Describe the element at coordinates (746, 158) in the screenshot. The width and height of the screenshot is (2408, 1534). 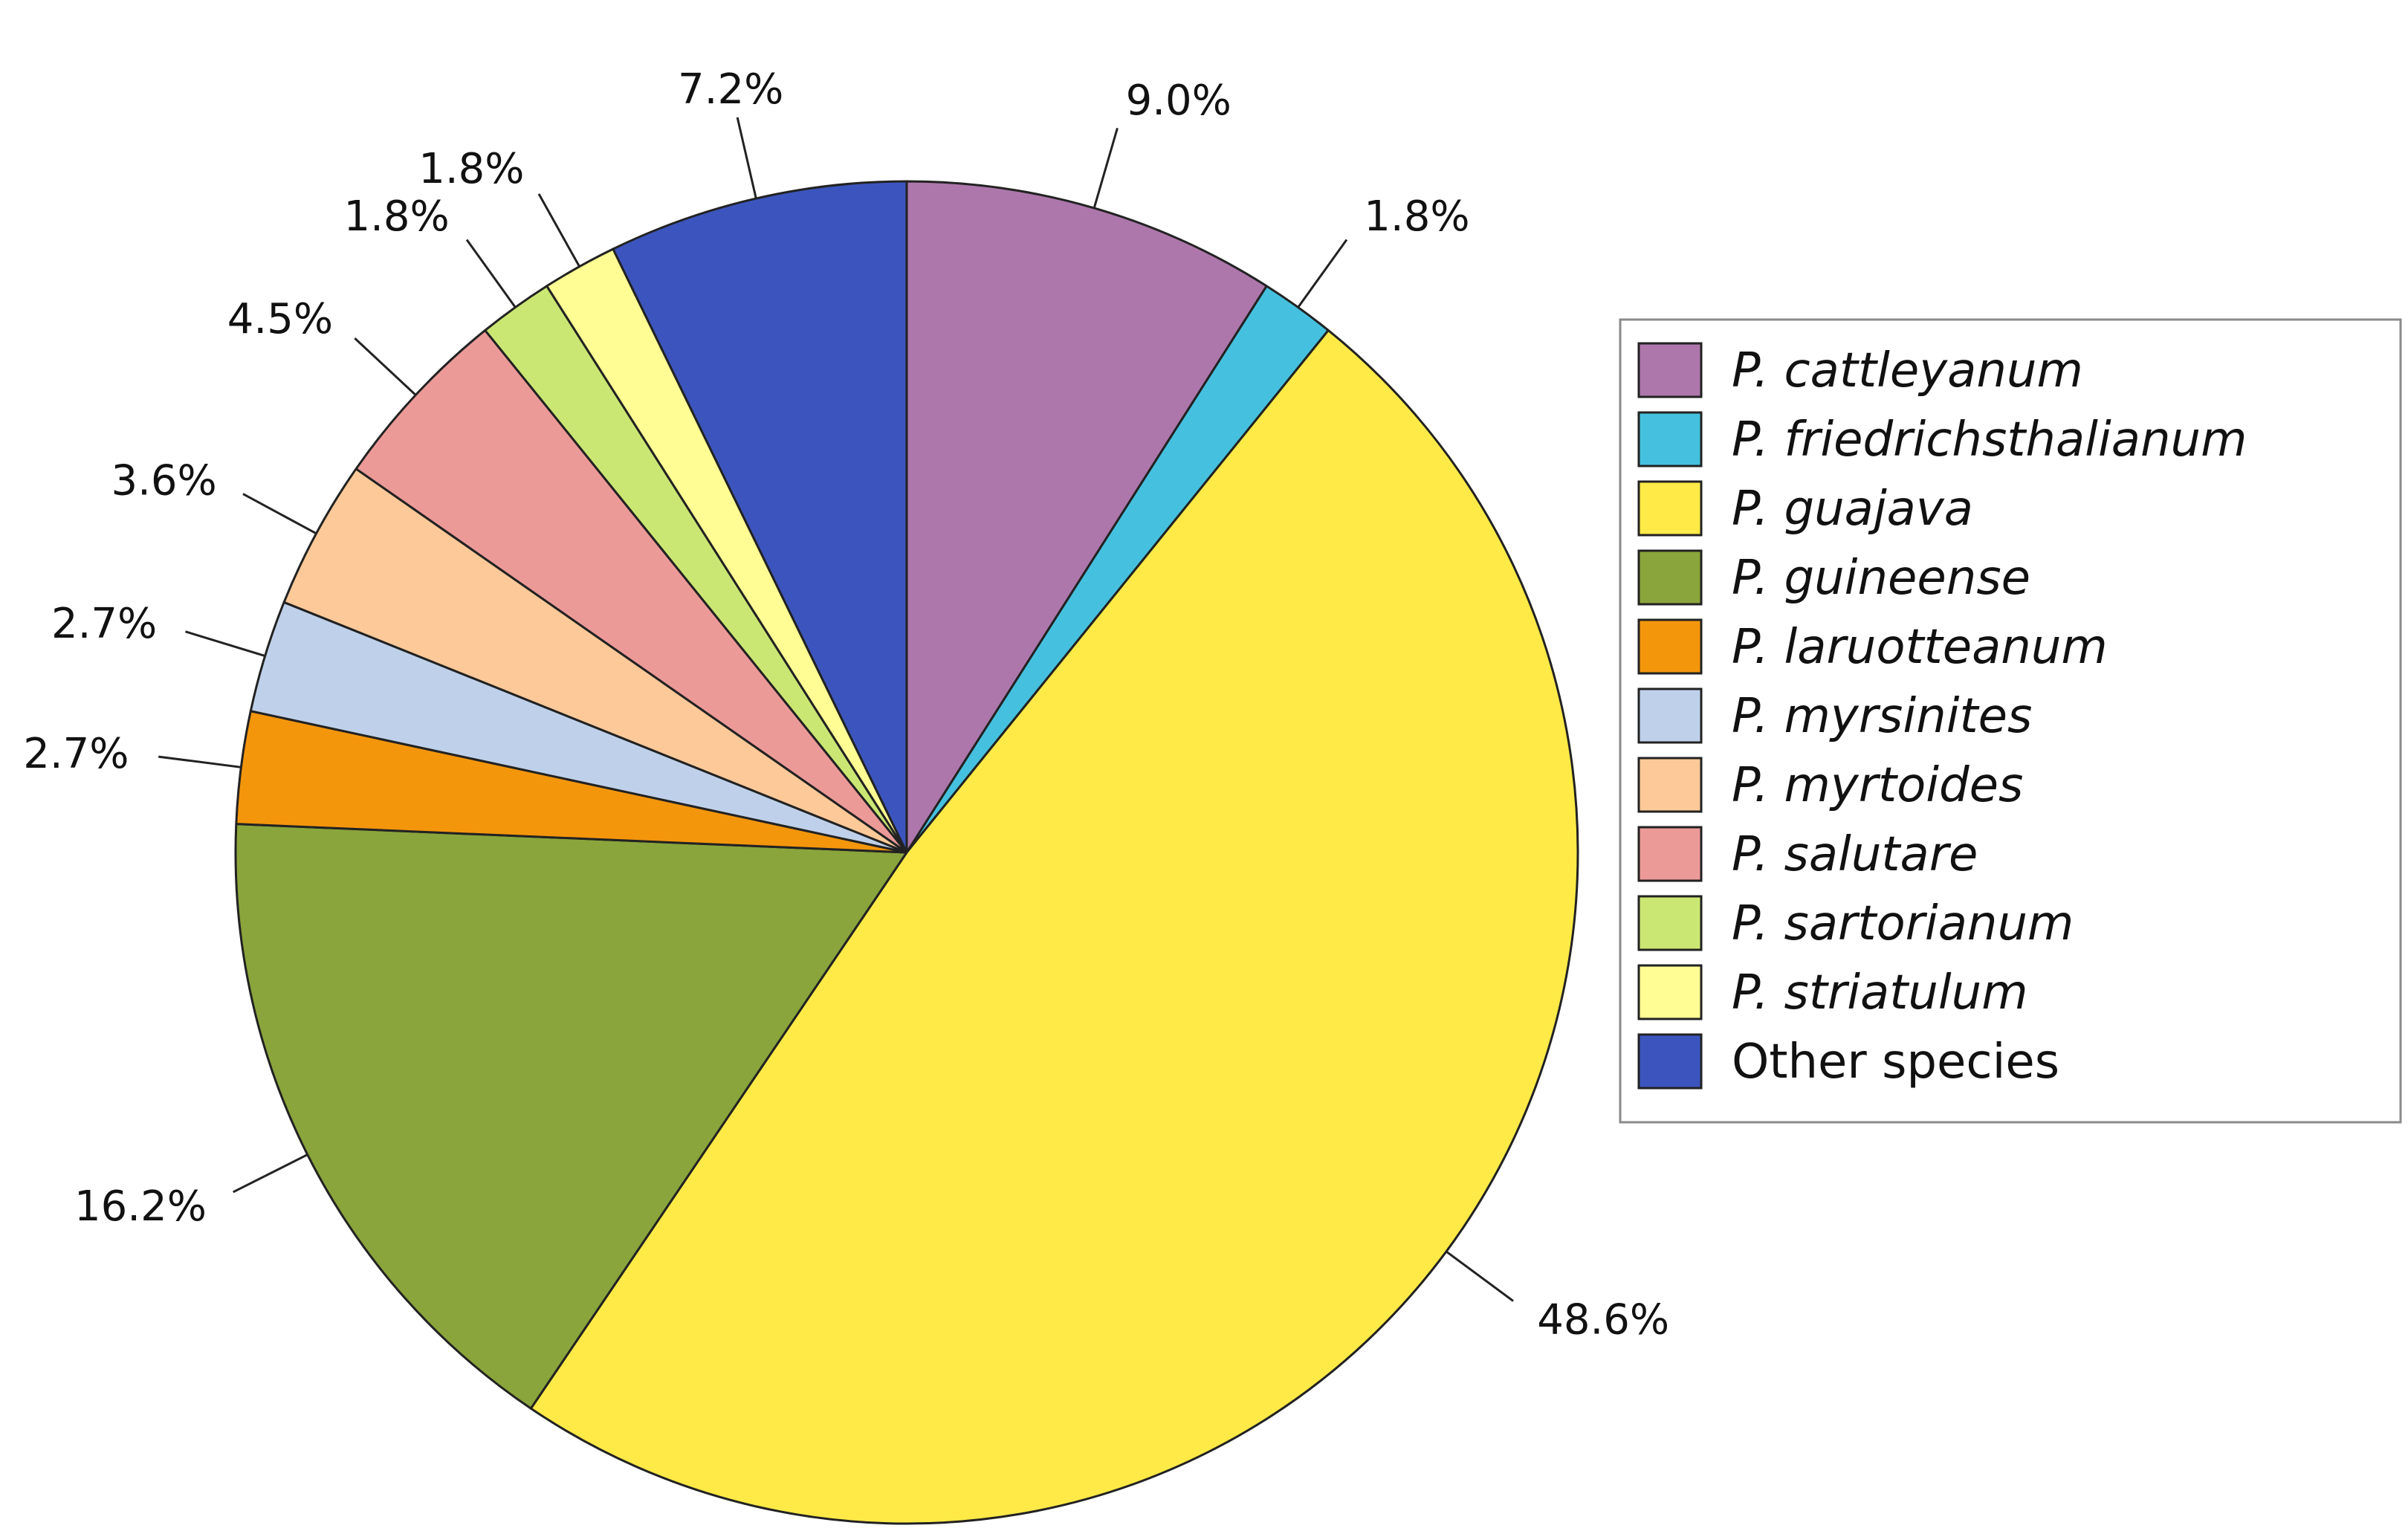
I see `leader-line-other-species` at that location.